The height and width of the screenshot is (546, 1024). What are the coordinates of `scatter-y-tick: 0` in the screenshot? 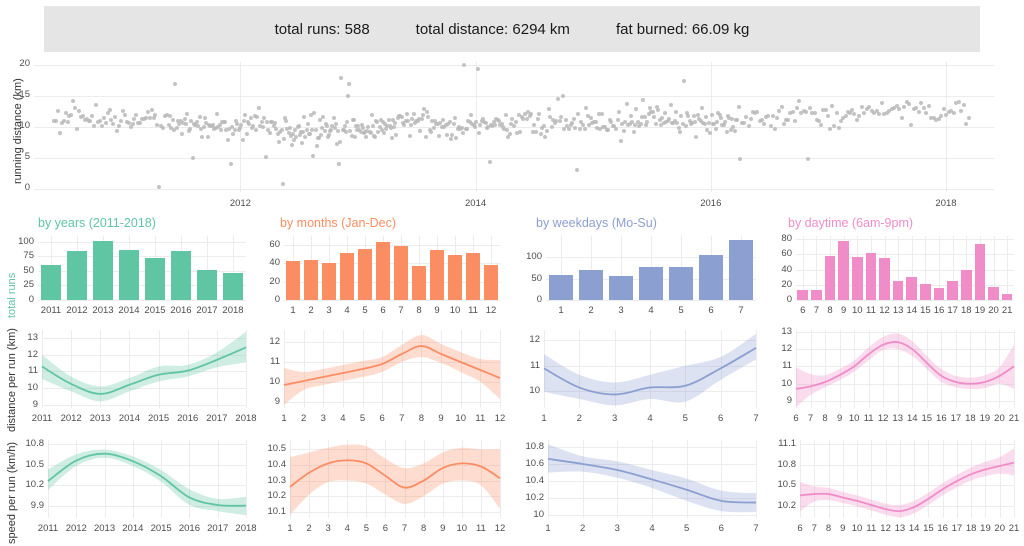 It's located at (27, 187).